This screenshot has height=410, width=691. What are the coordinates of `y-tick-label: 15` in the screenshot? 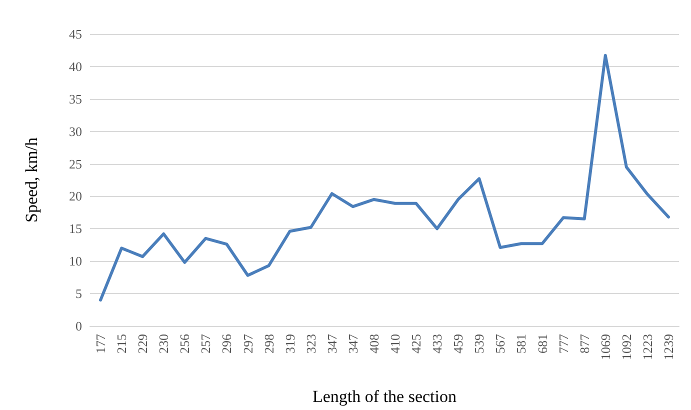 It's located at (75, 228).